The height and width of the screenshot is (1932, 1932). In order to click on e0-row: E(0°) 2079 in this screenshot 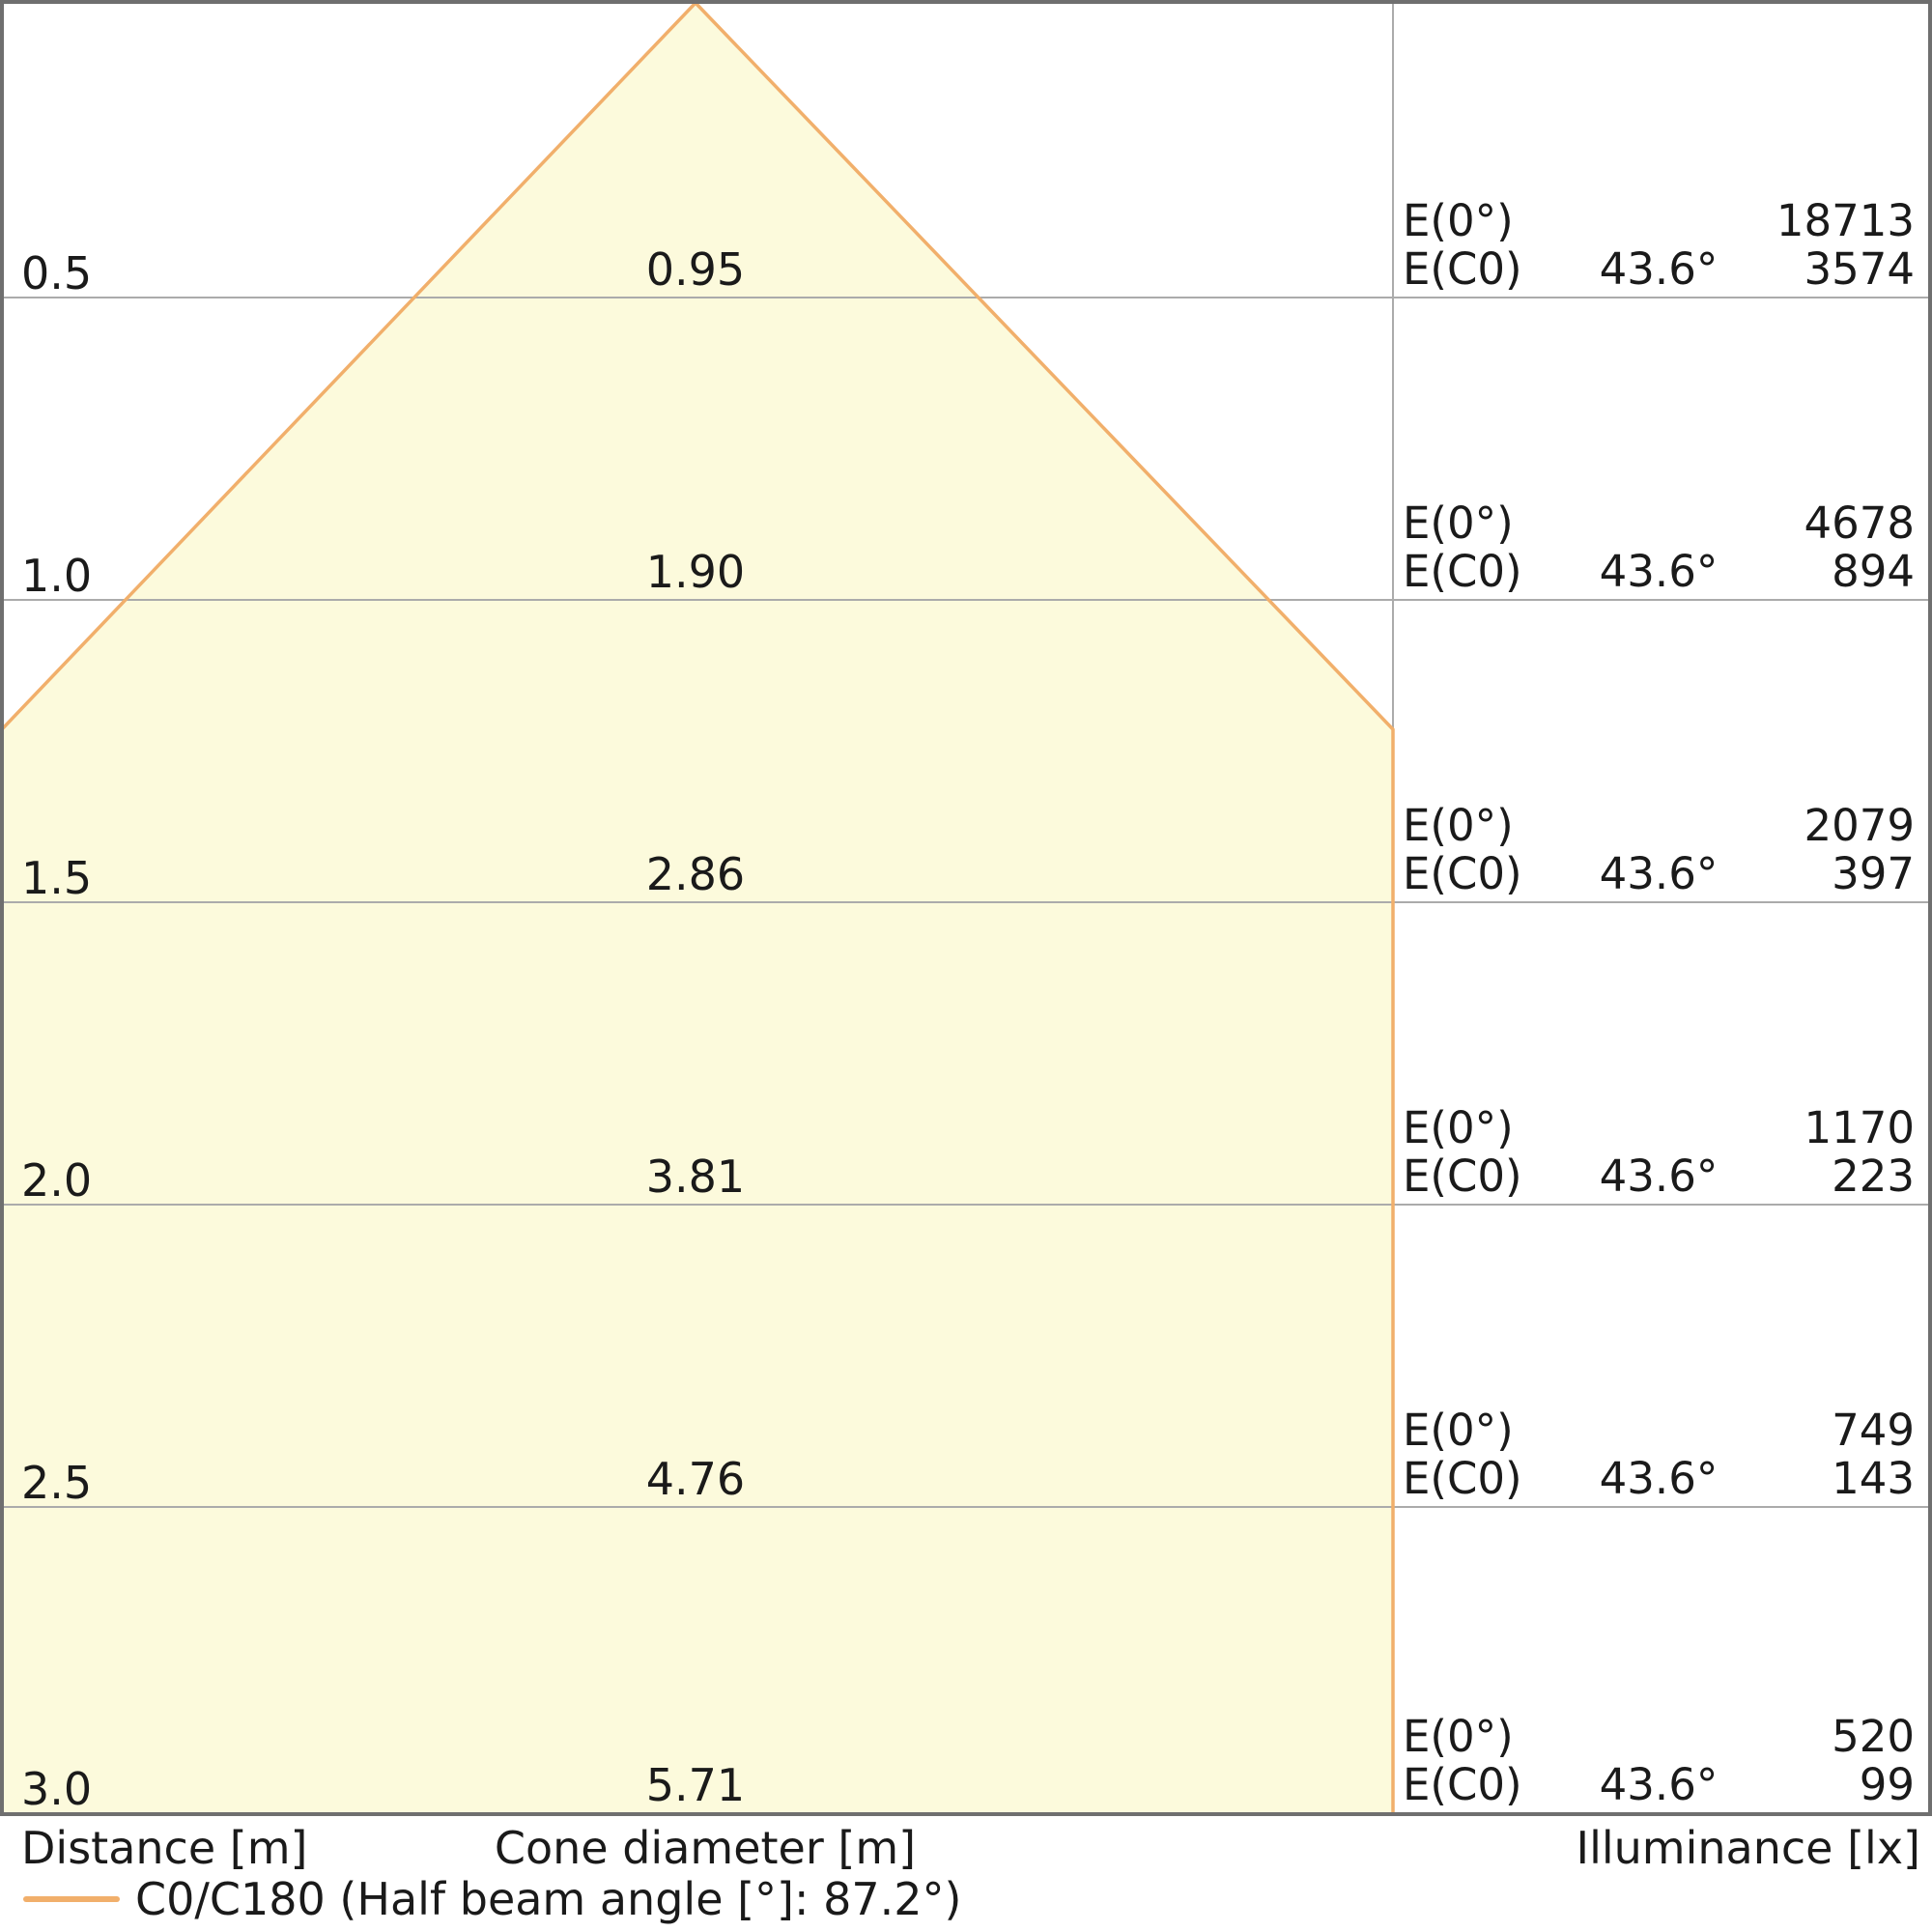, I will do `click(1659, 826)`.